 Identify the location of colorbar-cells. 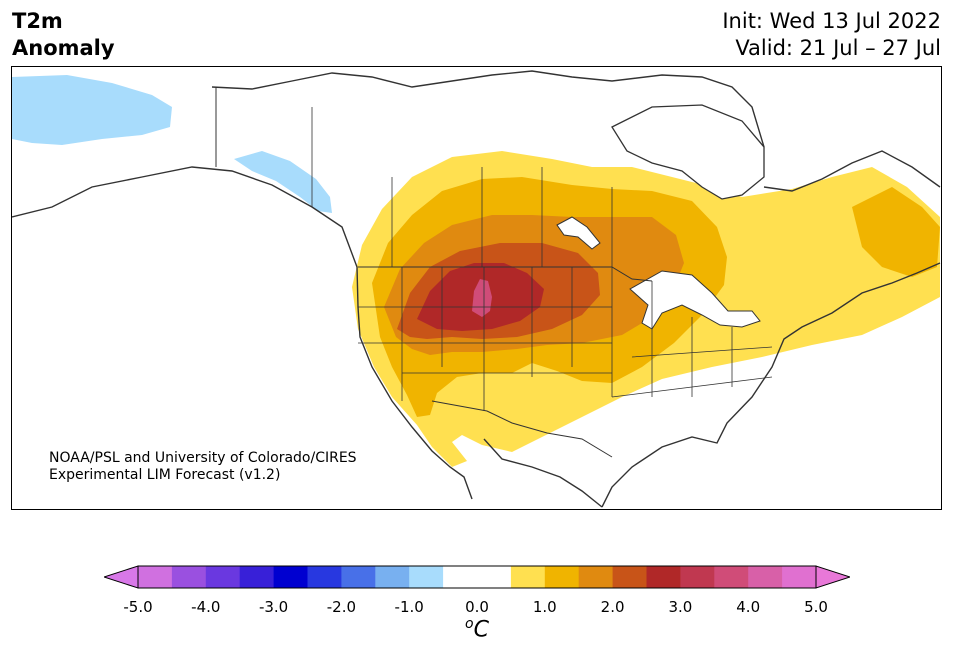
(477, 577).